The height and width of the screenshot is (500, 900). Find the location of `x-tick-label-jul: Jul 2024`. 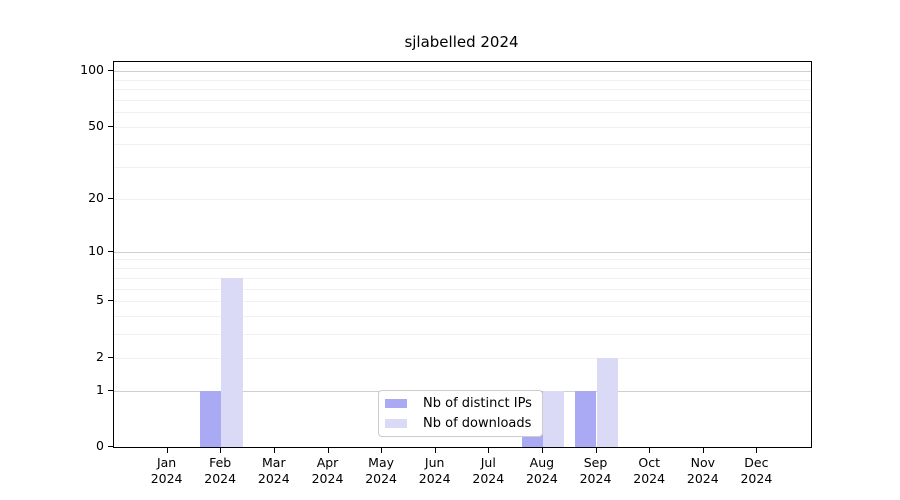

x-tick-label-jul: Jul 2024 is located at coordinates (488, 471).